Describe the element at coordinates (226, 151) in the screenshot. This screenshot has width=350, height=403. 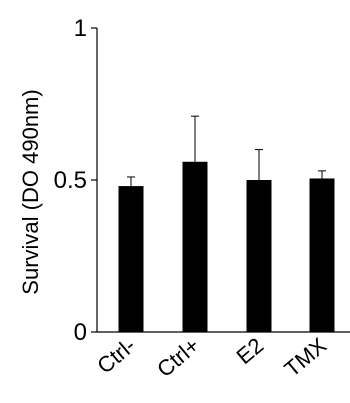
I see `error-bars-group` at that location.